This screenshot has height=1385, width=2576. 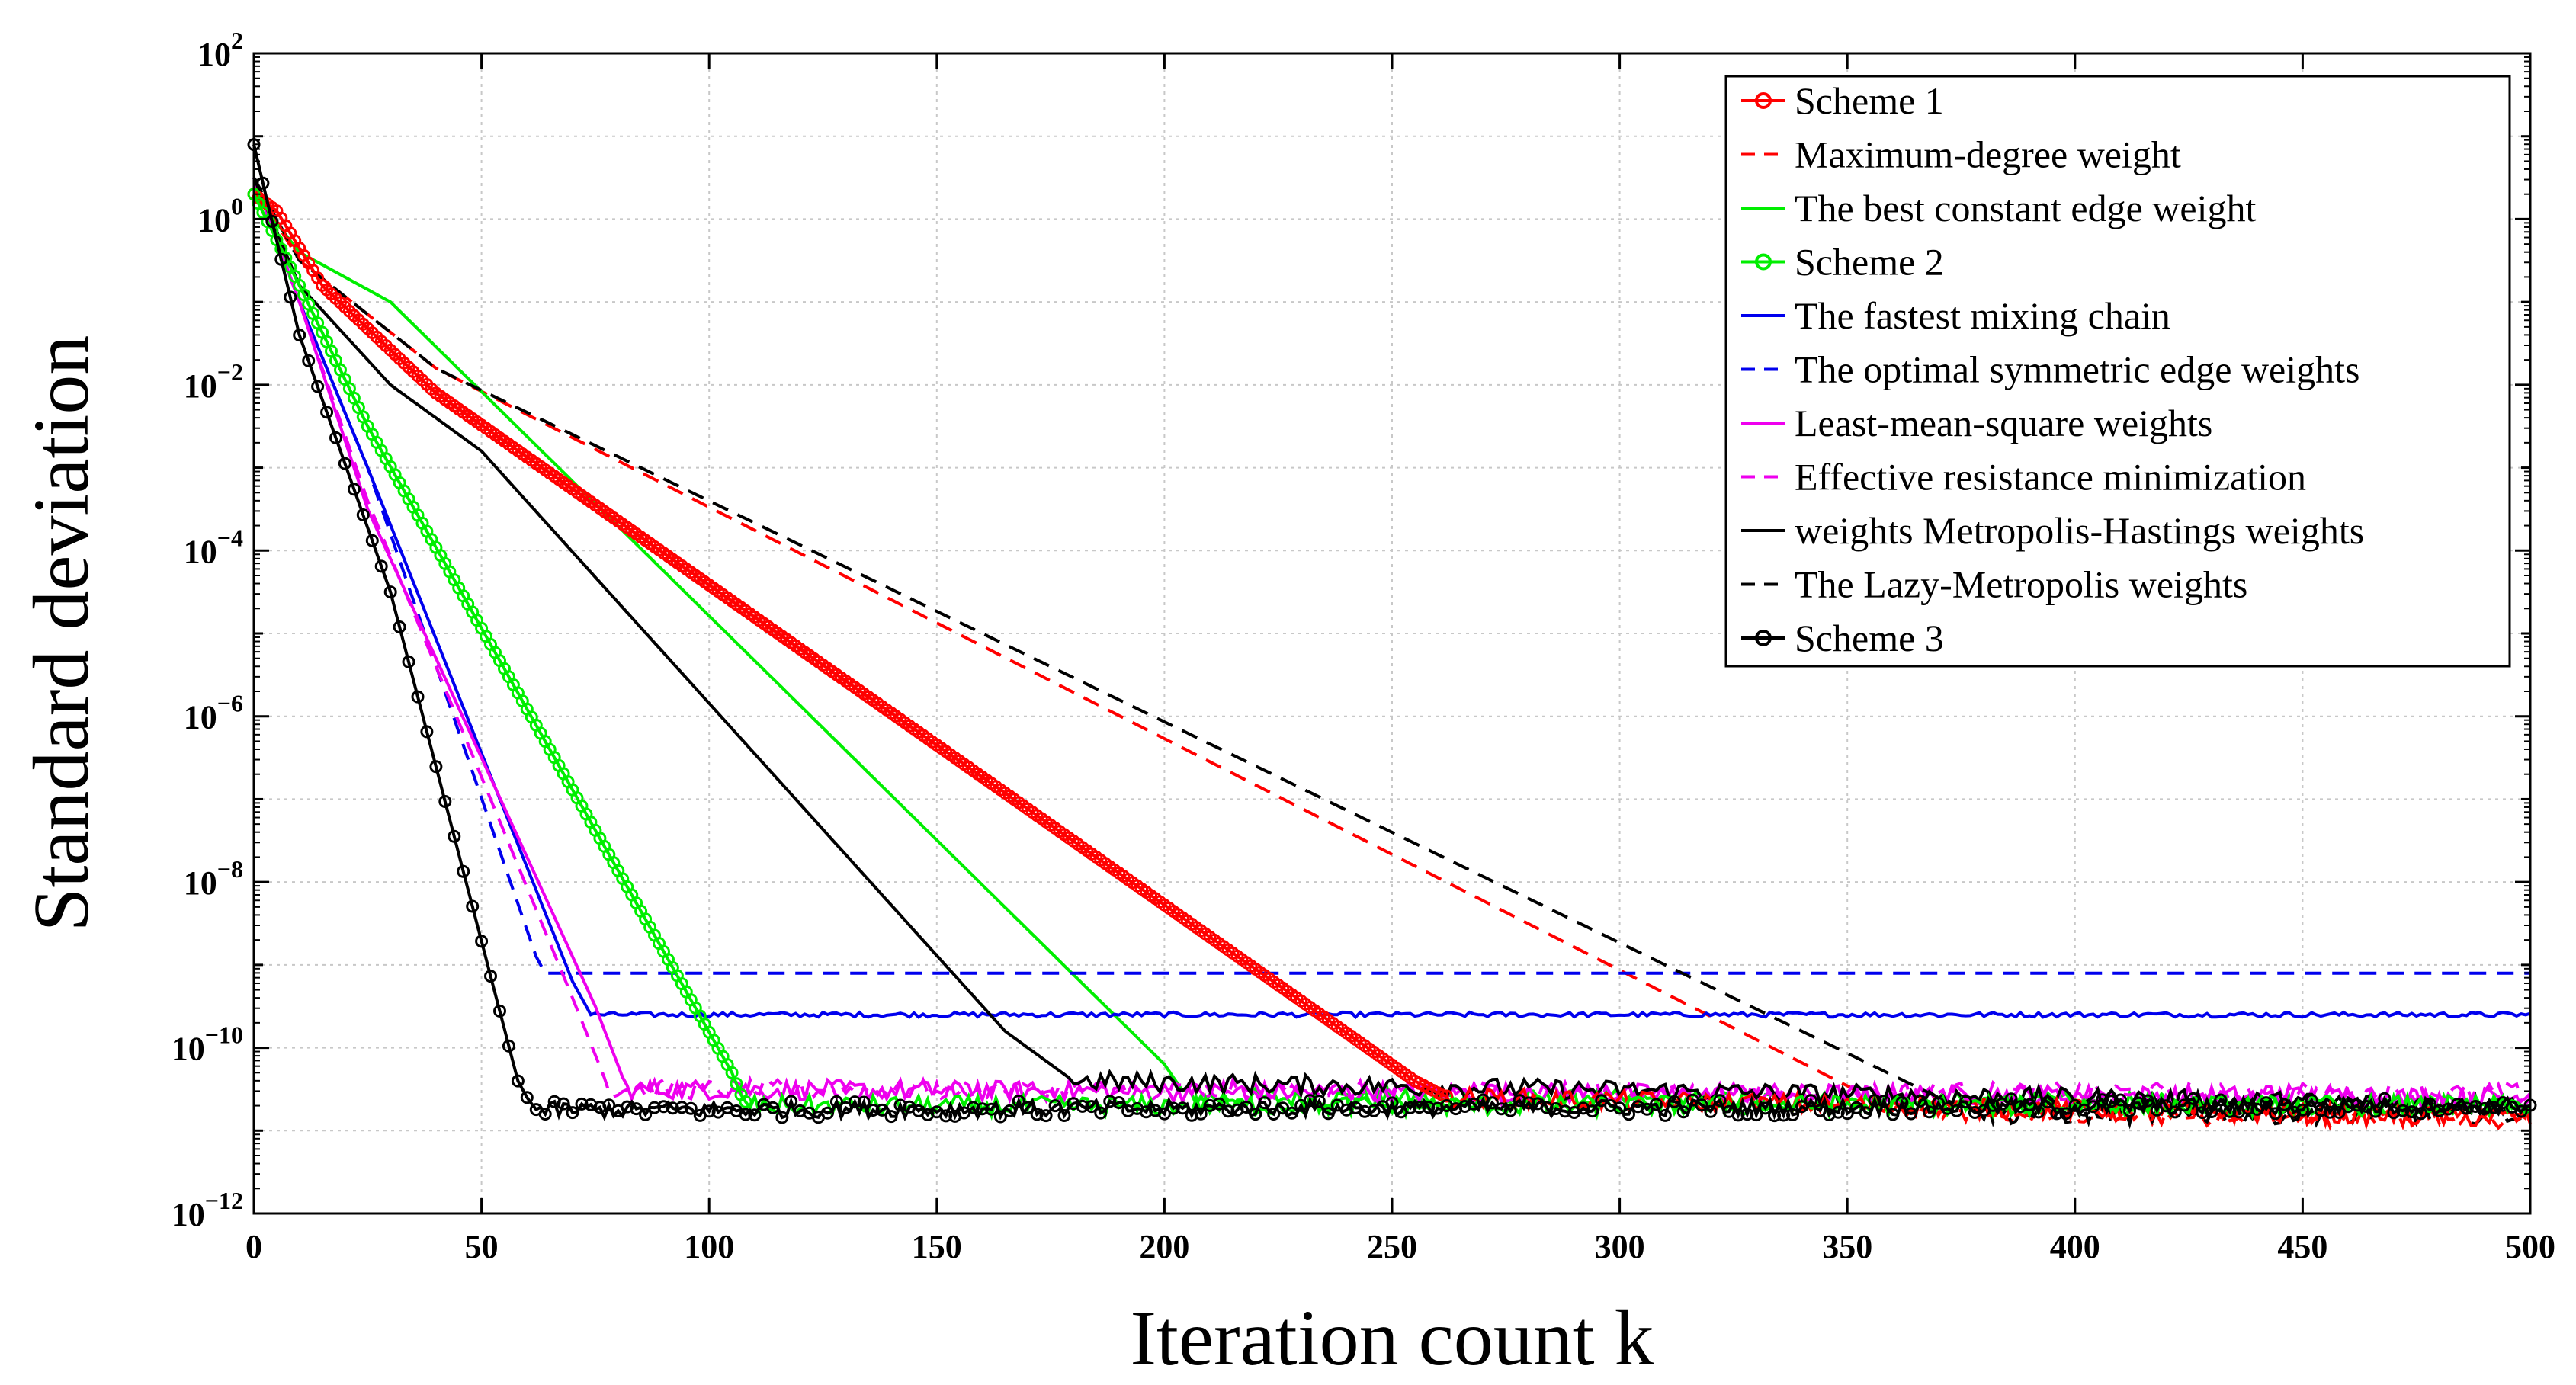 What do you see at coordinates (2117, 371) in the screenshot?
I see `legend-box` at bounding box center [2117, 371].